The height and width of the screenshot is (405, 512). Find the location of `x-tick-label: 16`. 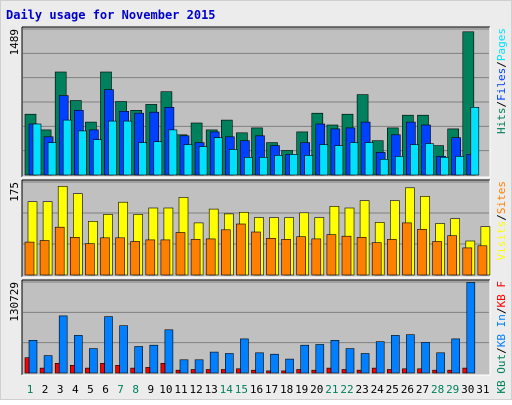

x-tick-label: 16 is located at coordinates (256, 389).